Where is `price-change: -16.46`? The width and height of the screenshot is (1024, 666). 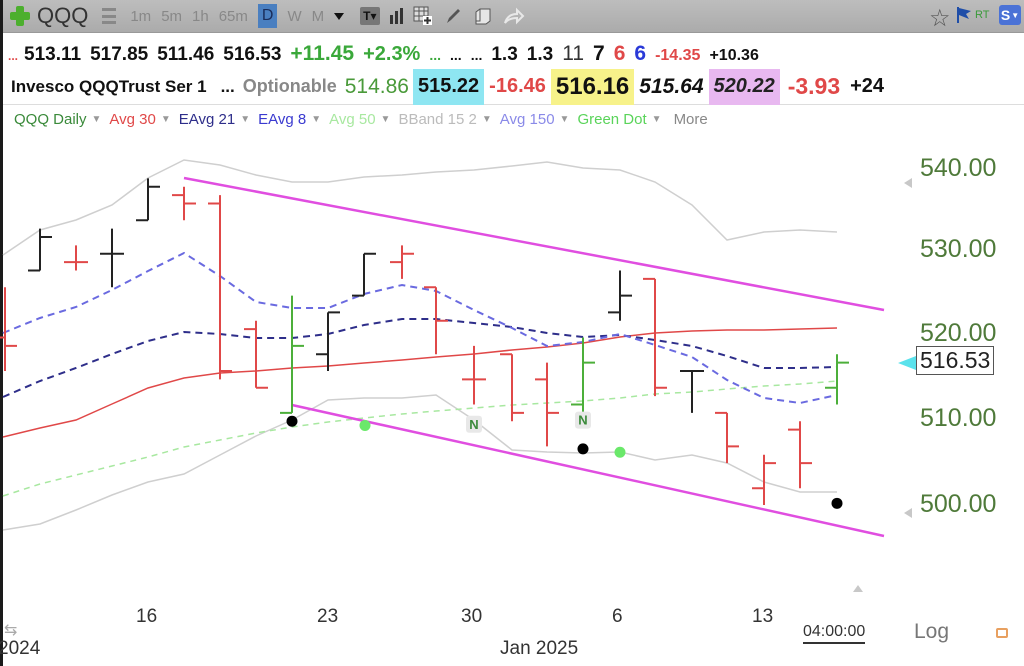 price-change: -16.46 is located at coordinates (517, 86).